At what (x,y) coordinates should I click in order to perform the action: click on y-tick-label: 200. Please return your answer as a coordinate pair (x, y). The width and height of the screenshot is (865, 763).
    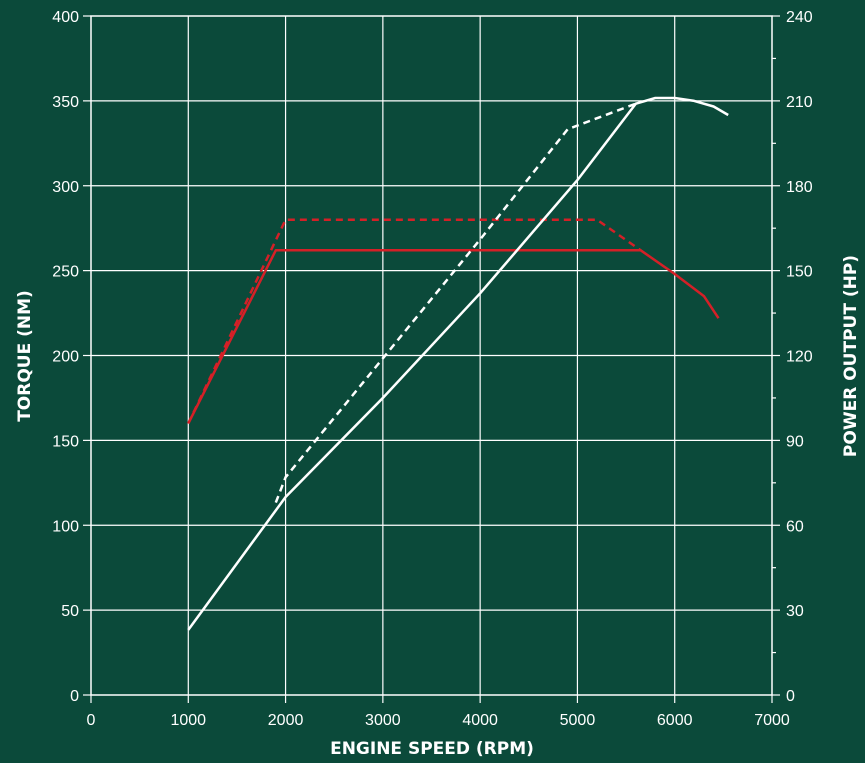
    Looking at the image, I should click on (65, 357).